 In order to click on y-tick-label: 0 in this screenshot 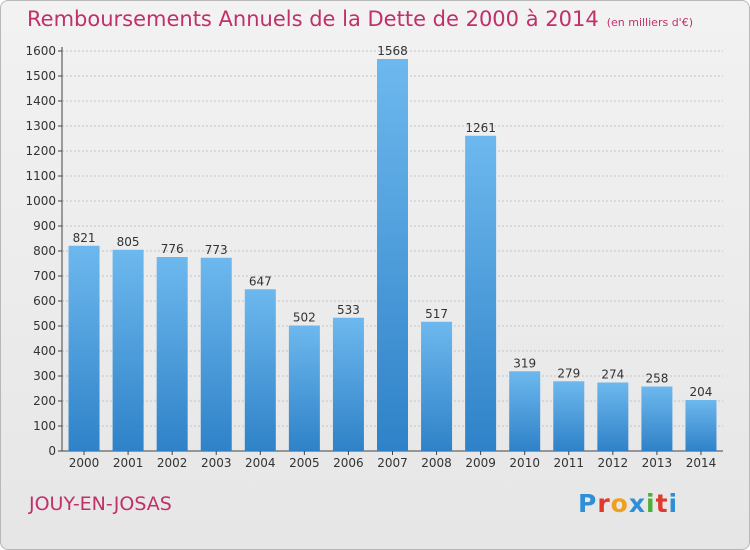, I will do `click(52, 451)`.